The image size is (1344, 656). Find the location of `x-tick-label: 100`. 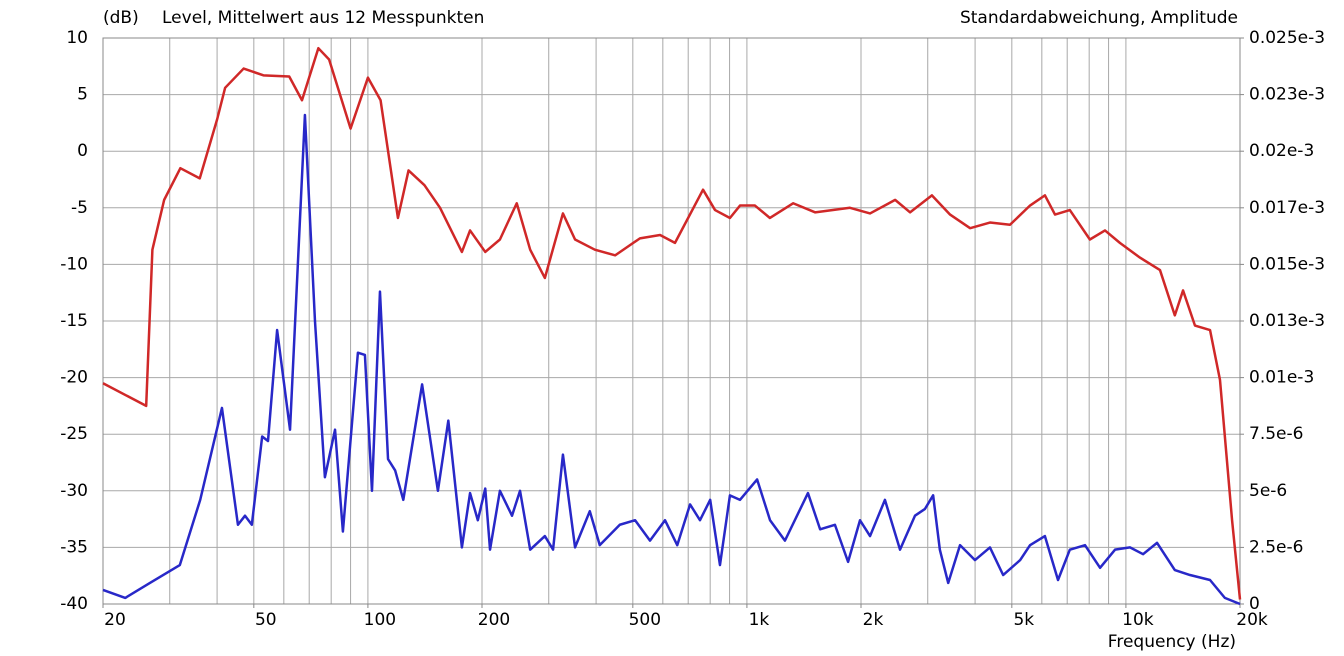

x-tick-label: 100 is located at coordinates (380, 620).